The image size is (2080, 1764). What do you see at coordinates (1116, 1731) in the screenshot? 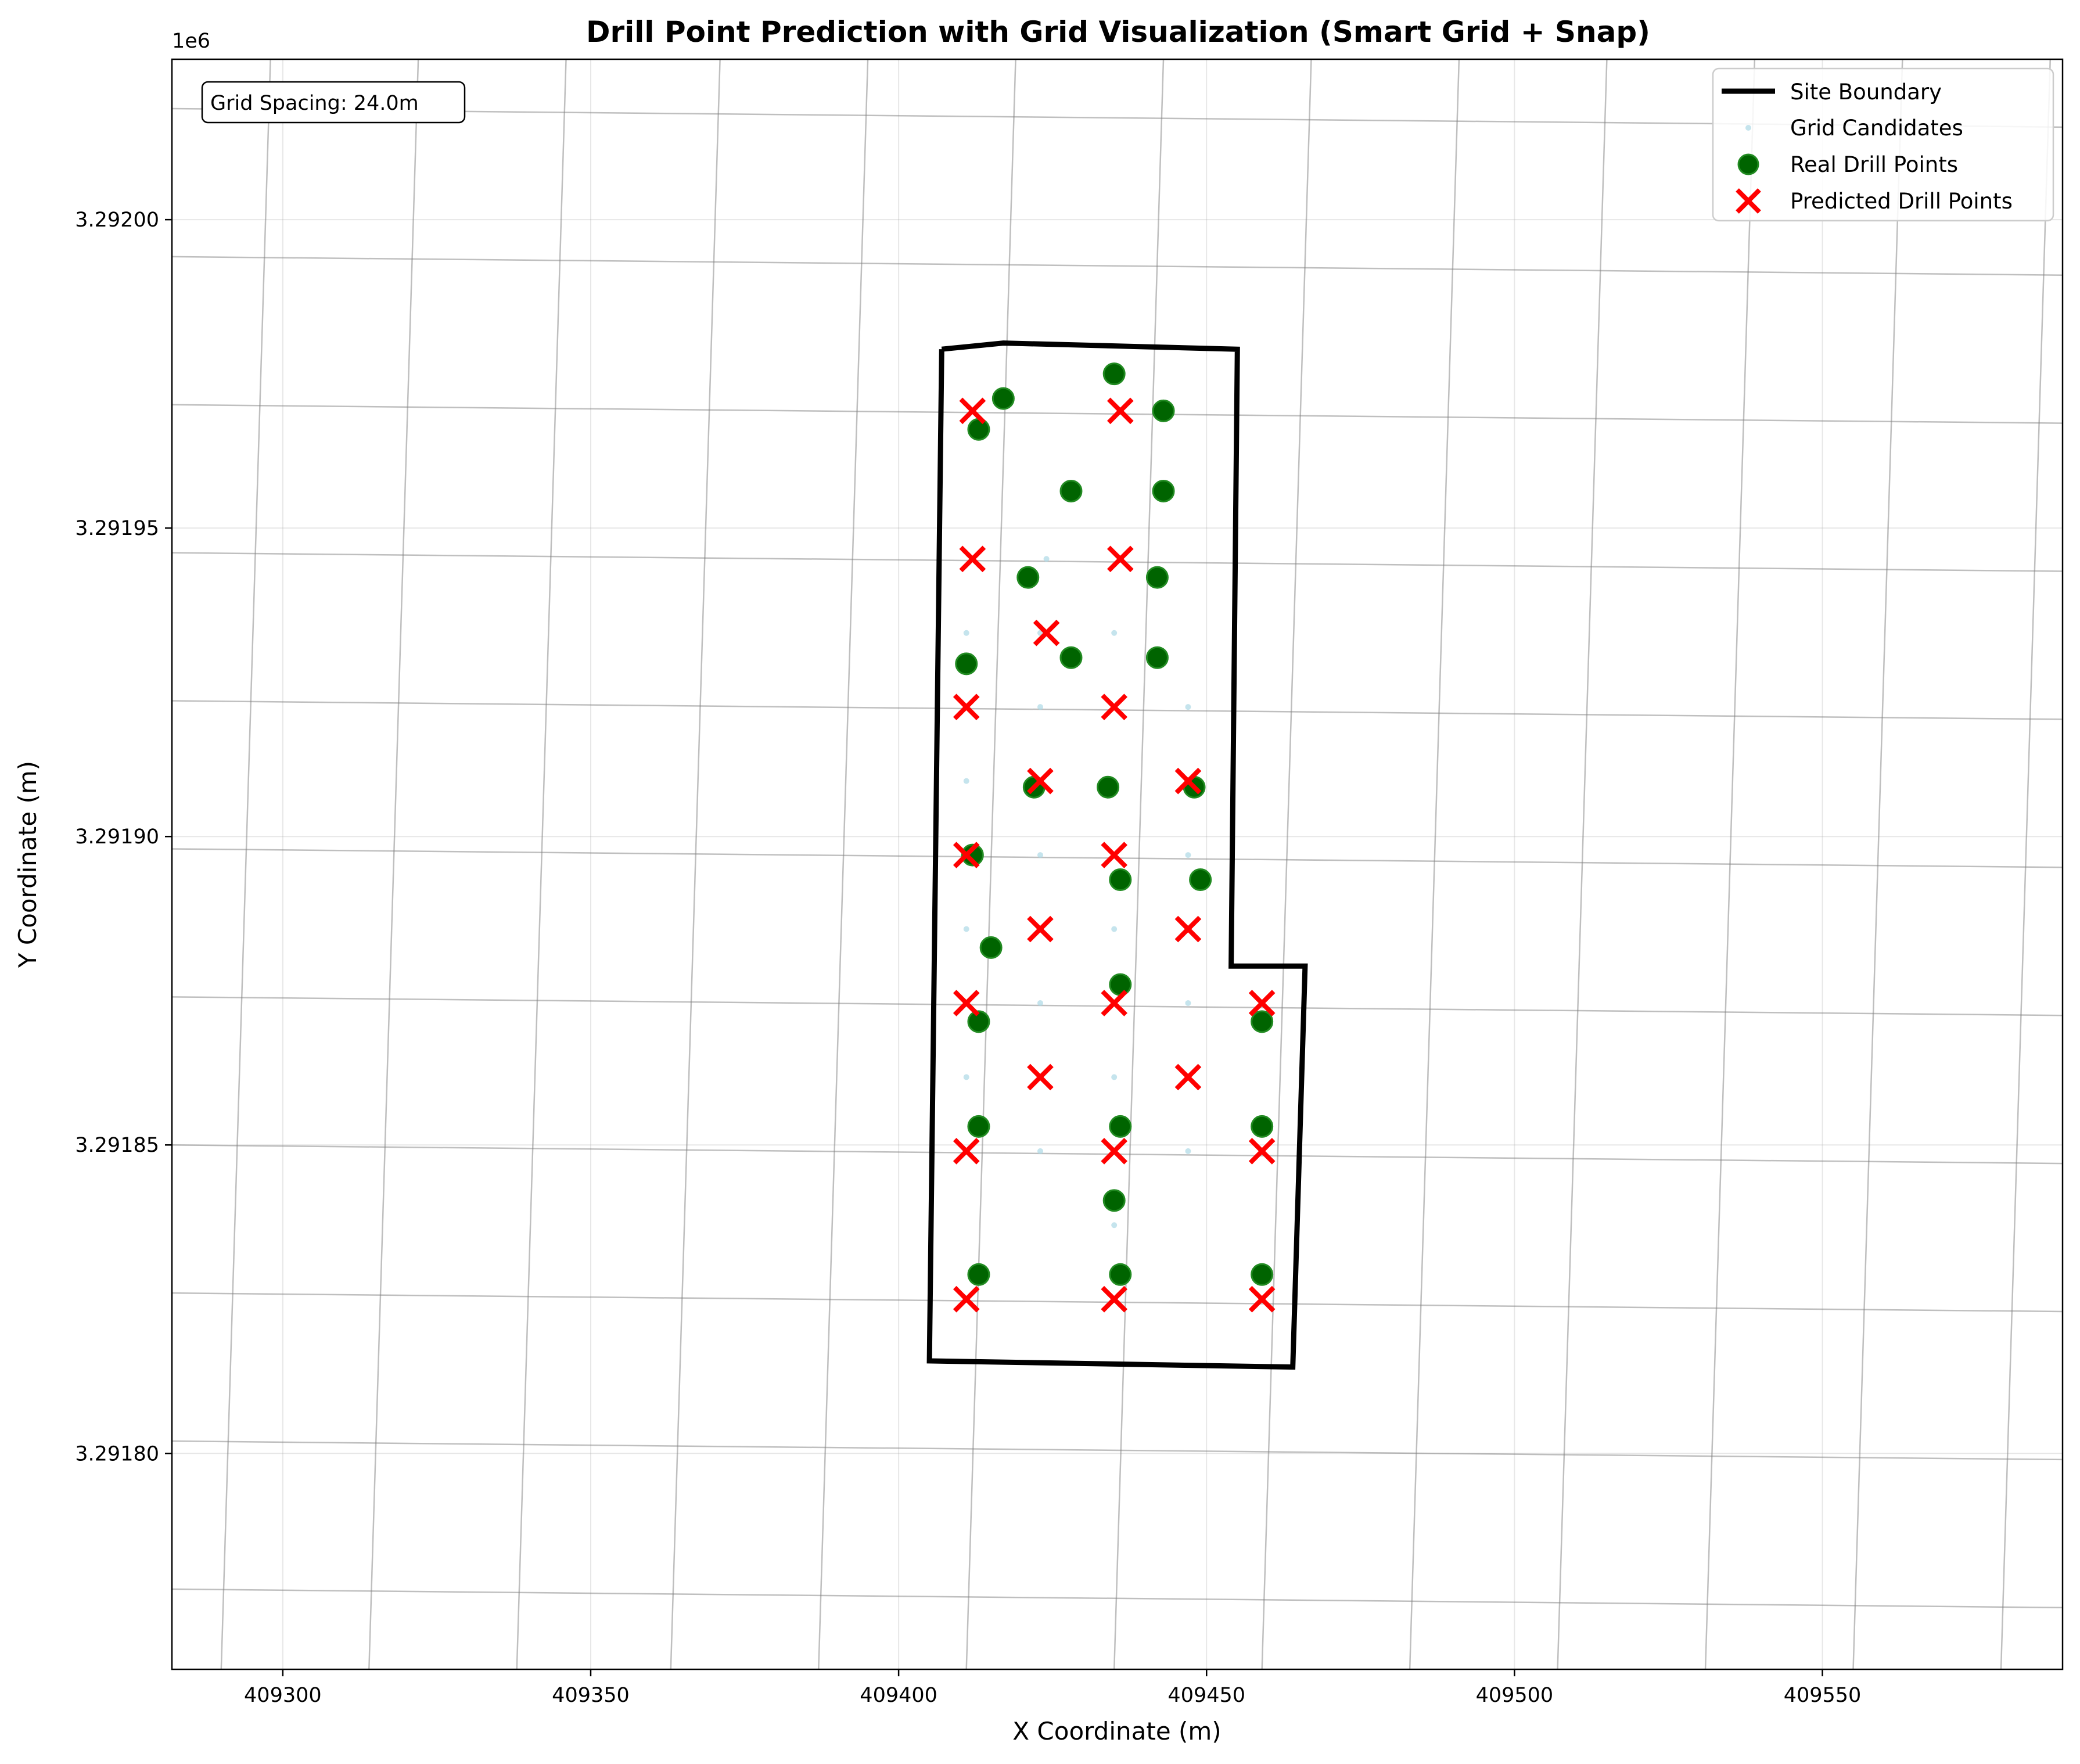
I see `x-axis-label: X Coordinate (m)` at bounding box center [1116, 1731].